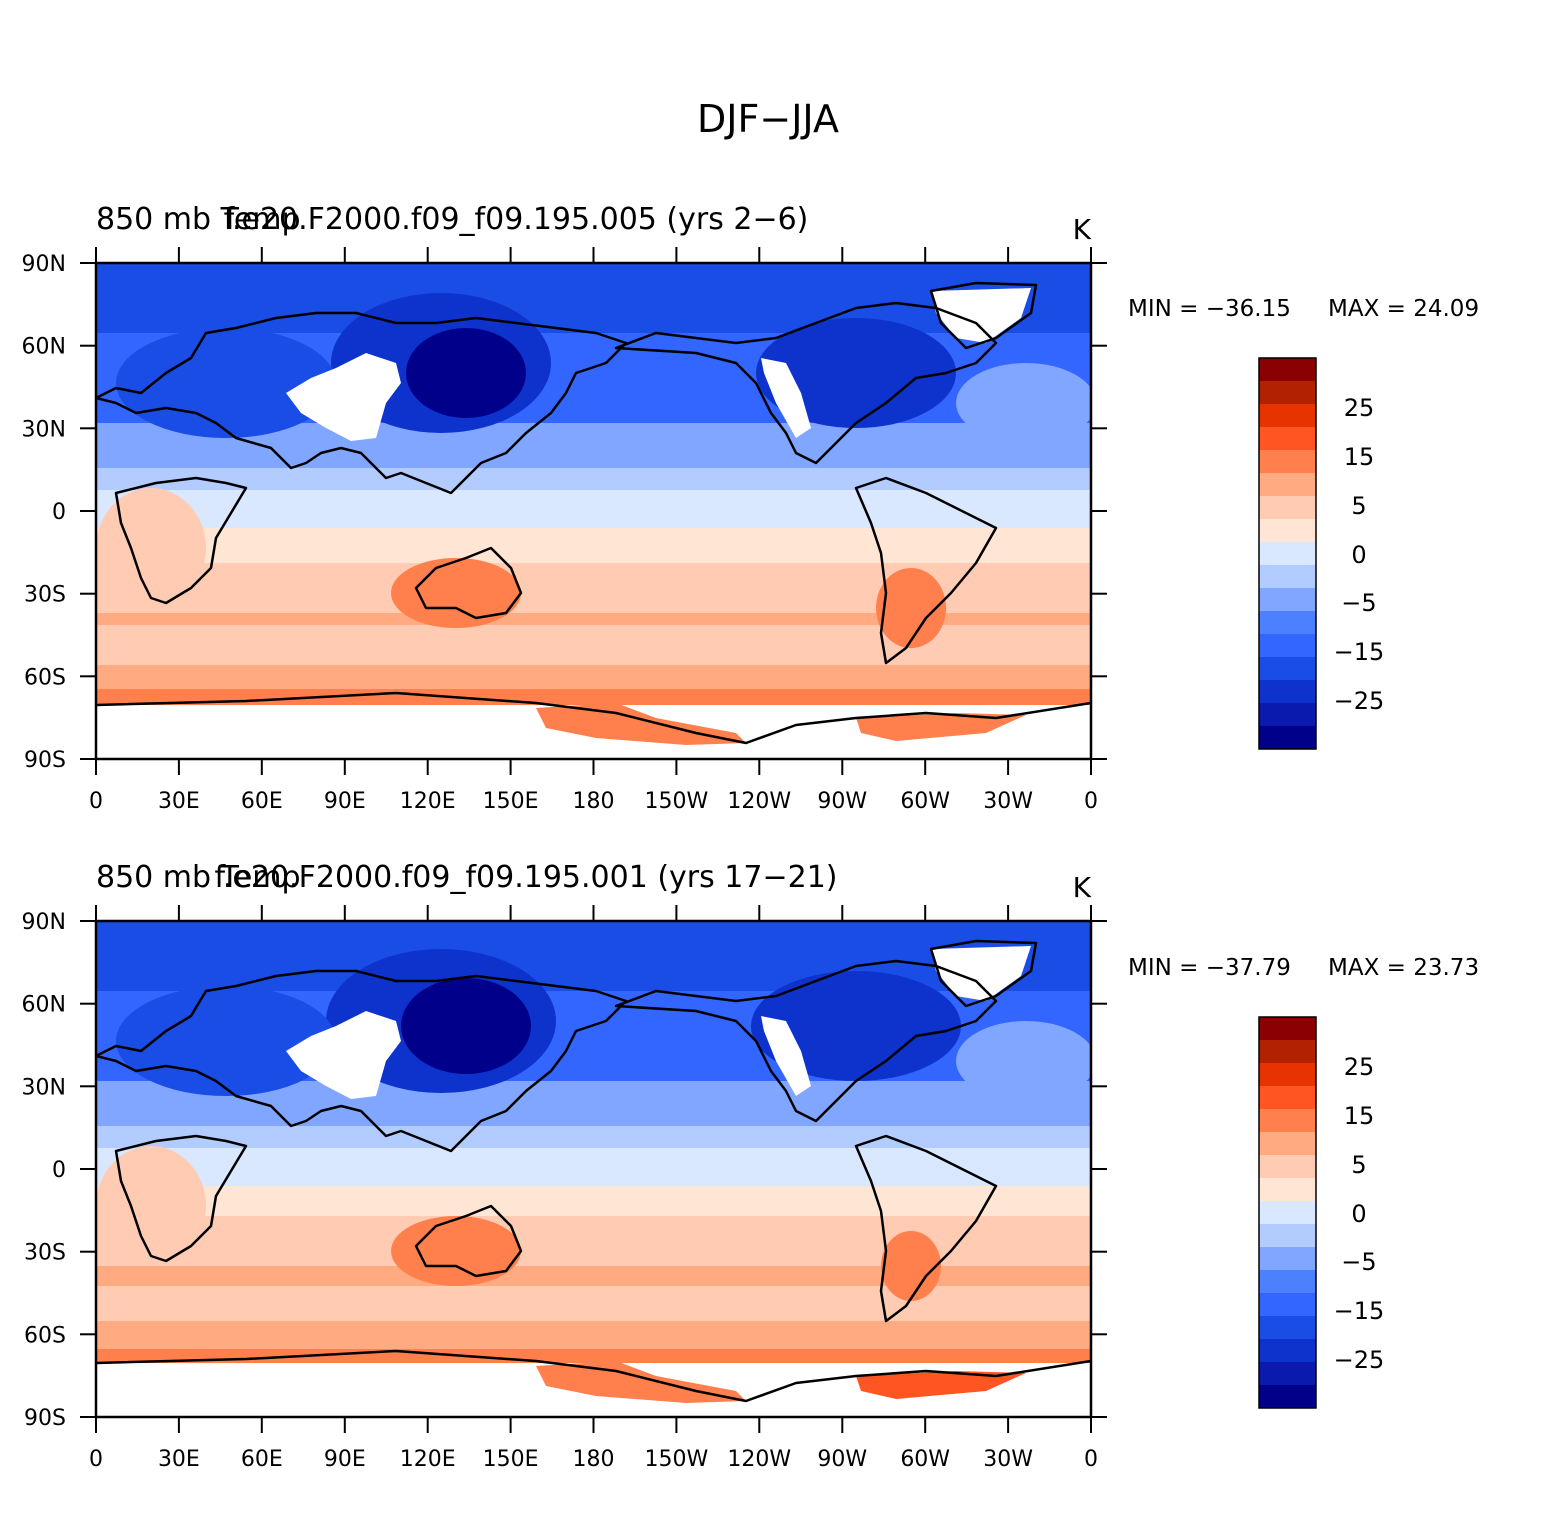 The height and width of the screenshot is (1538, 1541). I want to click on band-tropic-north, so click(593, 509).